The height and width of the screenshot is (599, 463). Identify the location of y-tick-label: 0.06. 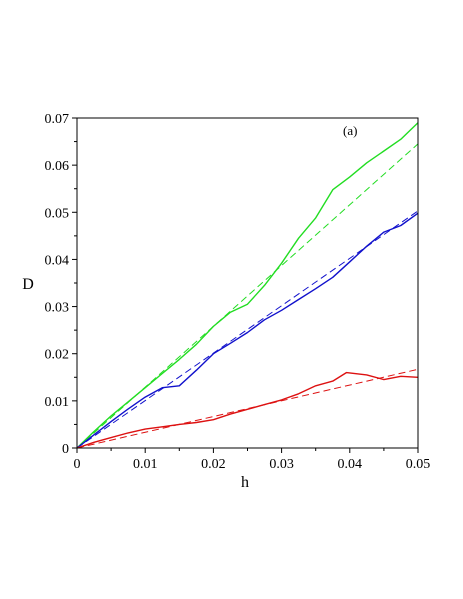
(57, 166).